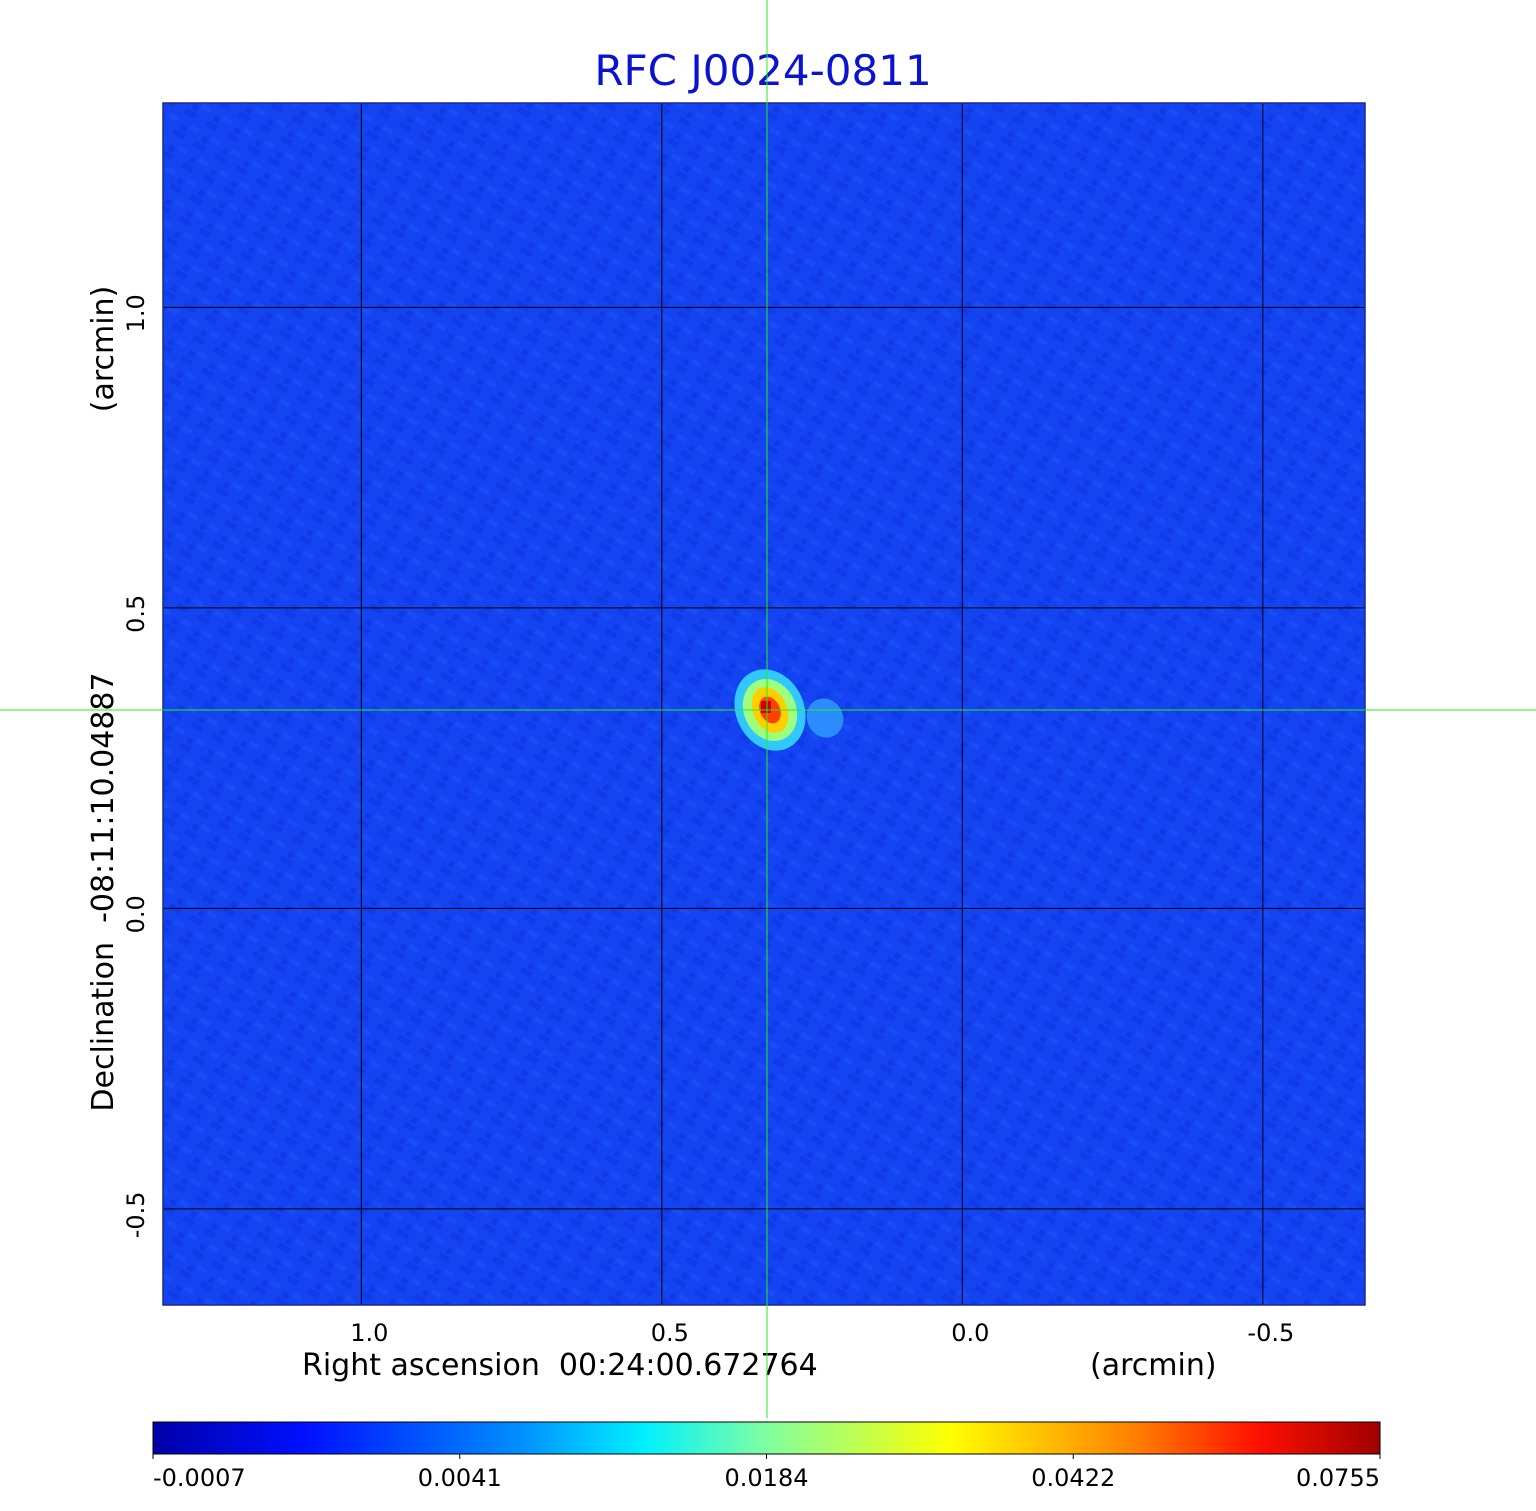 This screenshot has height=1511, width=1536. What do you see at coordinates (136, 766) in the screenshot?
I see `y-tick-labels: 1.0 0.5 0.0 -0.5` at bounding box center [136, 766].